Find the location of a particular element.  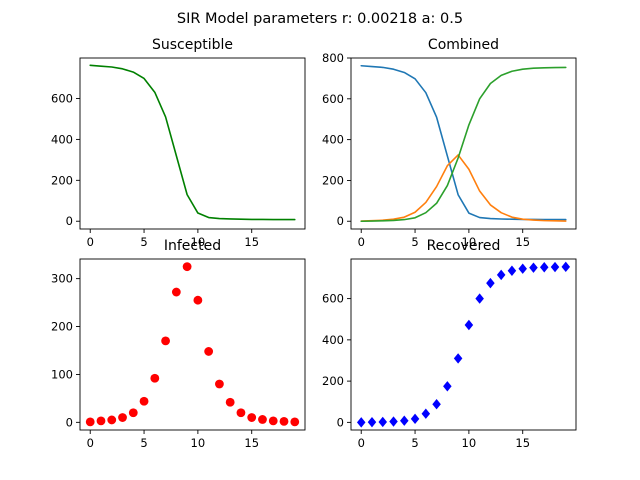

x-tick-label-recovered-15: 15 is located at coordinates (522, 443).